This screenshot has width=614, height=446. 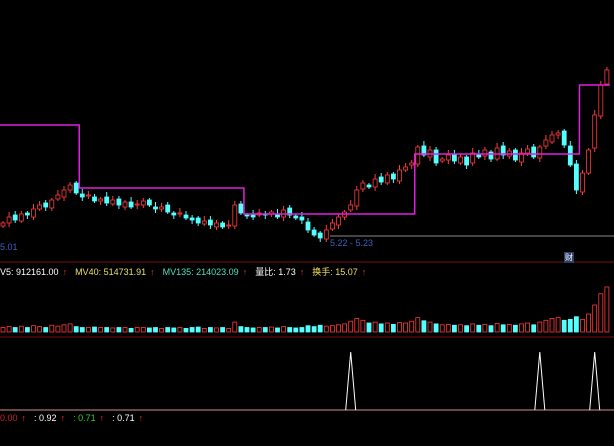 What do you see at coordinates (595, 381) in the screenshot?
I see `signal-spike` at bounding box center [595, 381].